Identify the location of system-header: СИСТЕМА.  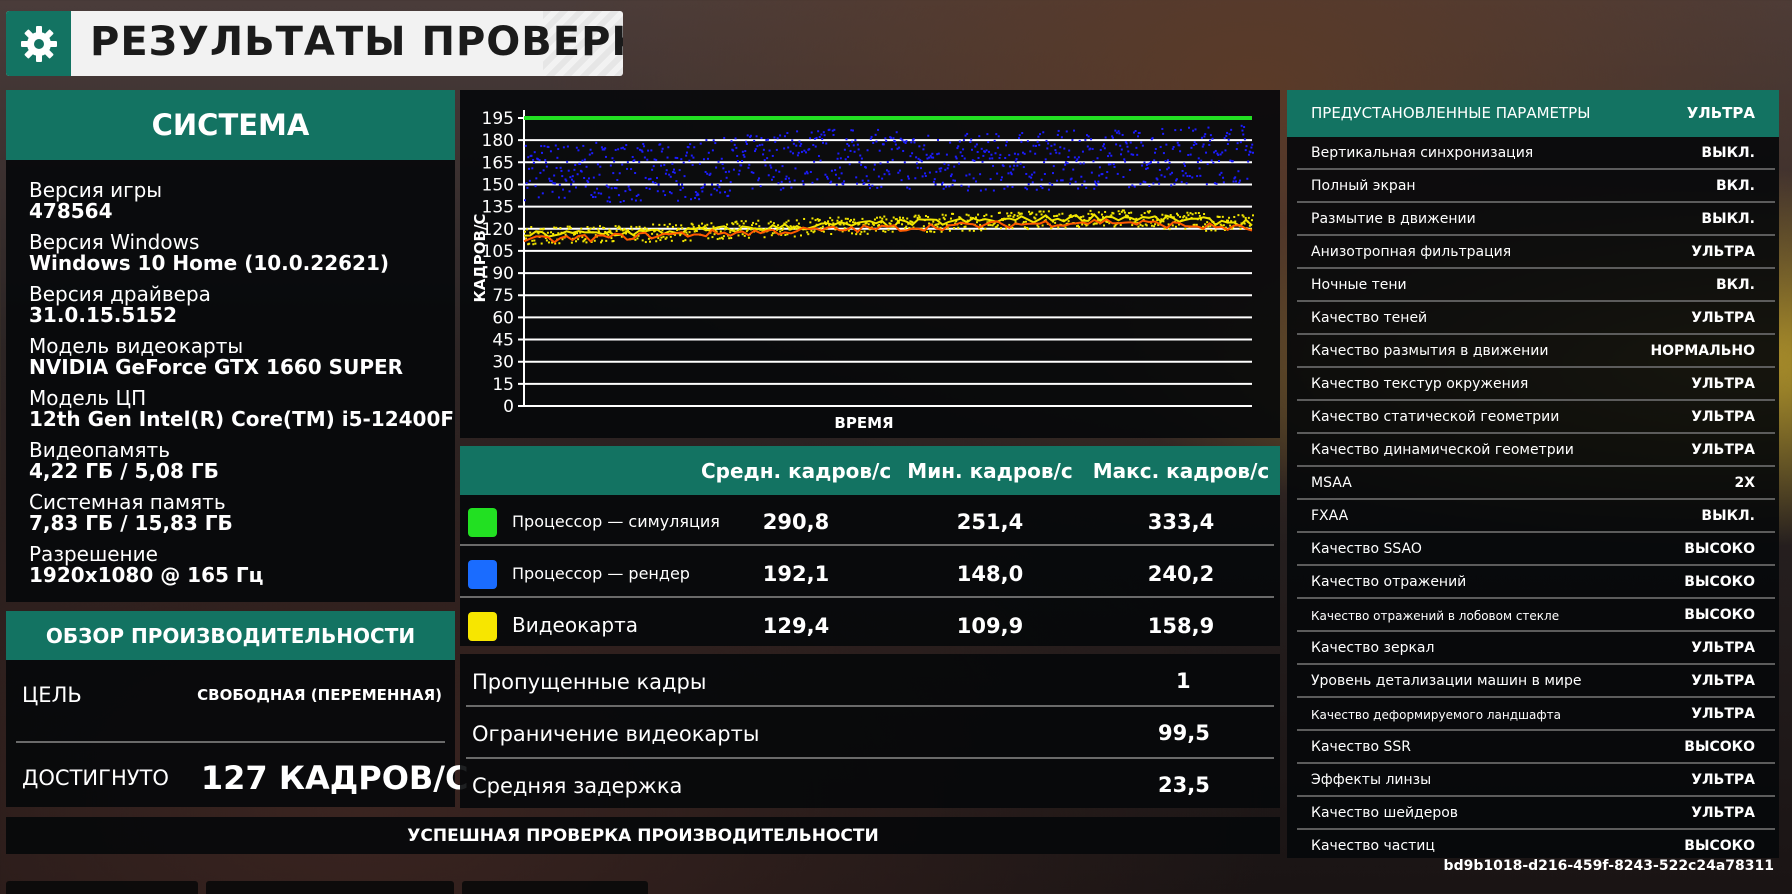
(230, 125).